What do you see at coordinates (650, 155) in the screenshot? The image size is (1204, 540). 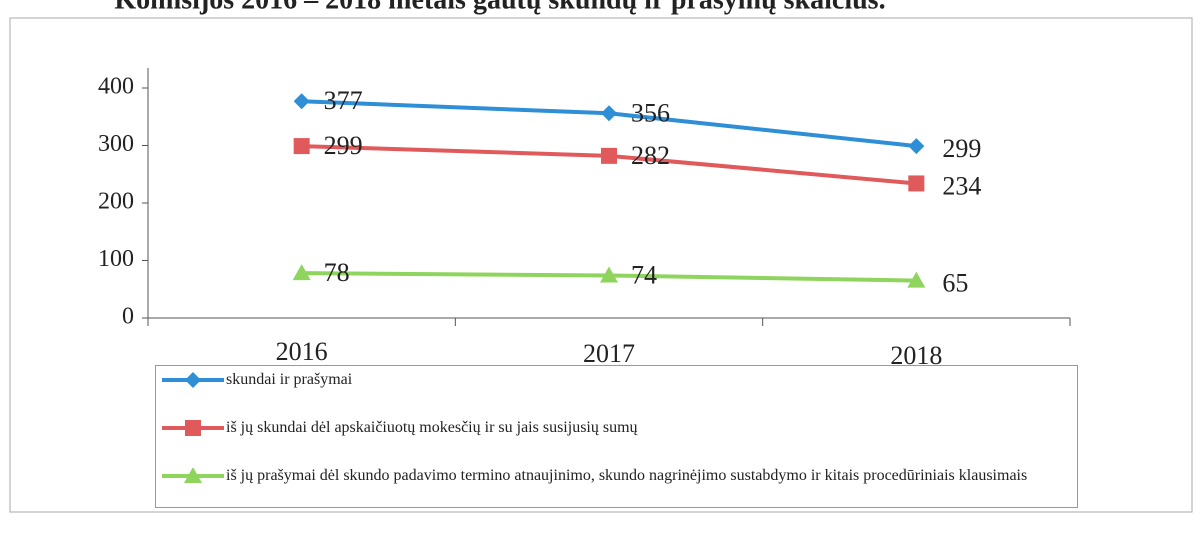 I see `data-label: 282` at bounding box center [650, 155].